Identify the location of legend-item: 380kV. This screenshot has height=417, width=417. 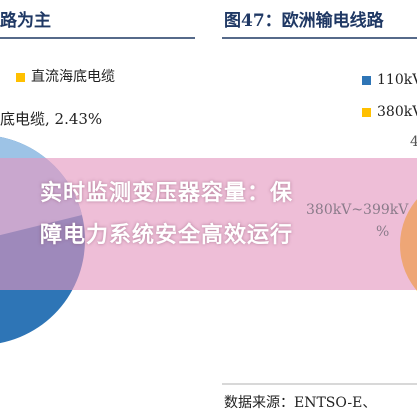
(389, 112).